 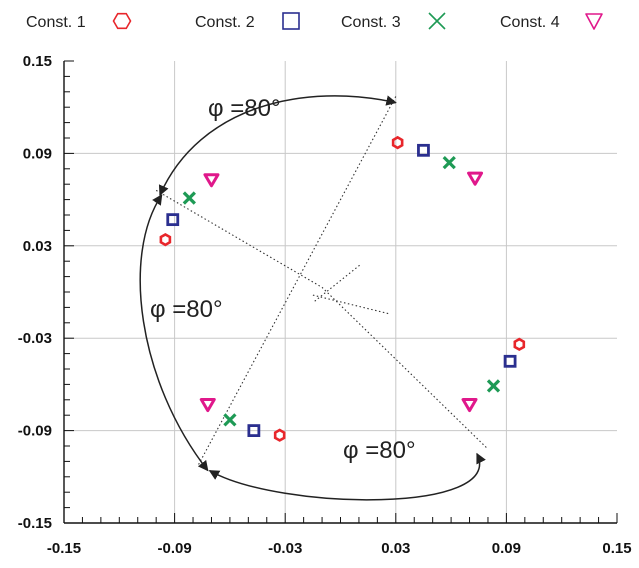 What do you see at coordinates (225, 22) in the screenshot?
I see `legend-label: Const. 2` at bounding box center [225, 22].